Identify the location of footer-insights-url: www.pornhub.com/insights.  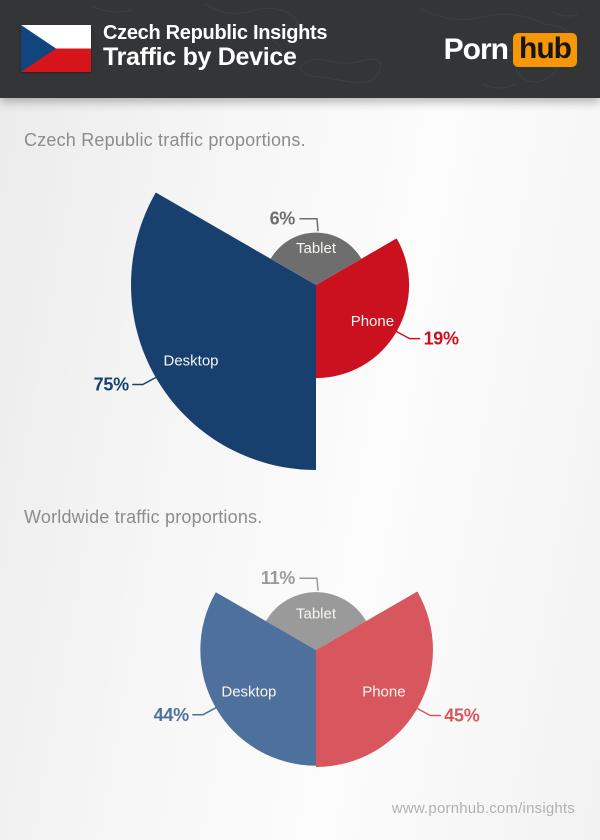
(483, 808).